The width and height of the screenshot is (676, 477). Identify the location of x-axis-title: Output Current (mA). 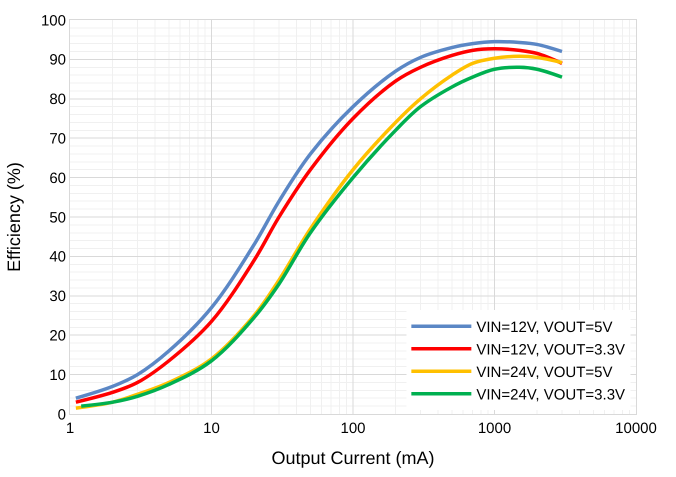
(353, 458).